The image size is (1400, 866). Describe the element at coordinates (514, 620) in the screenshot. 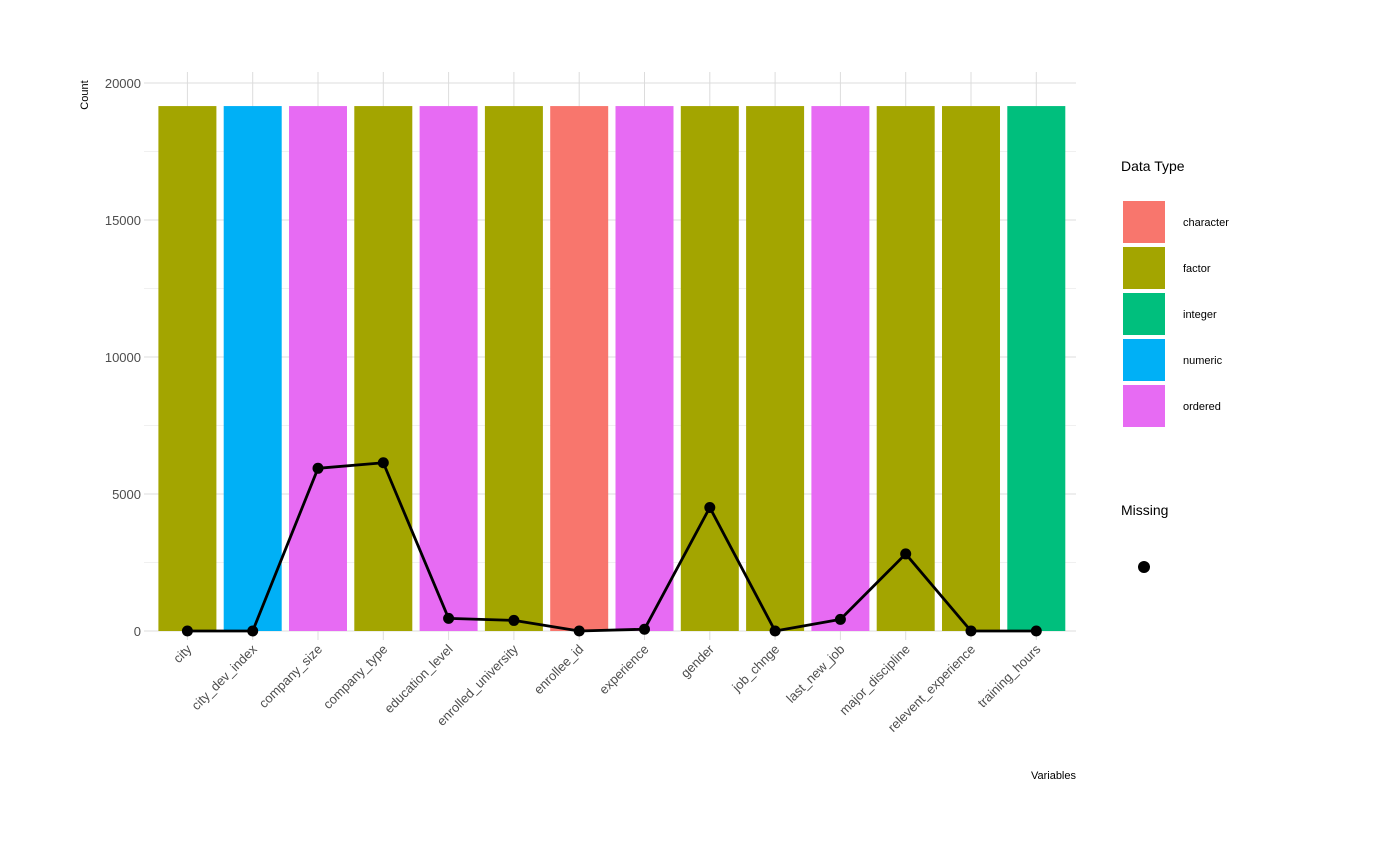

I see `missing-point-enrolled_university` at that location.